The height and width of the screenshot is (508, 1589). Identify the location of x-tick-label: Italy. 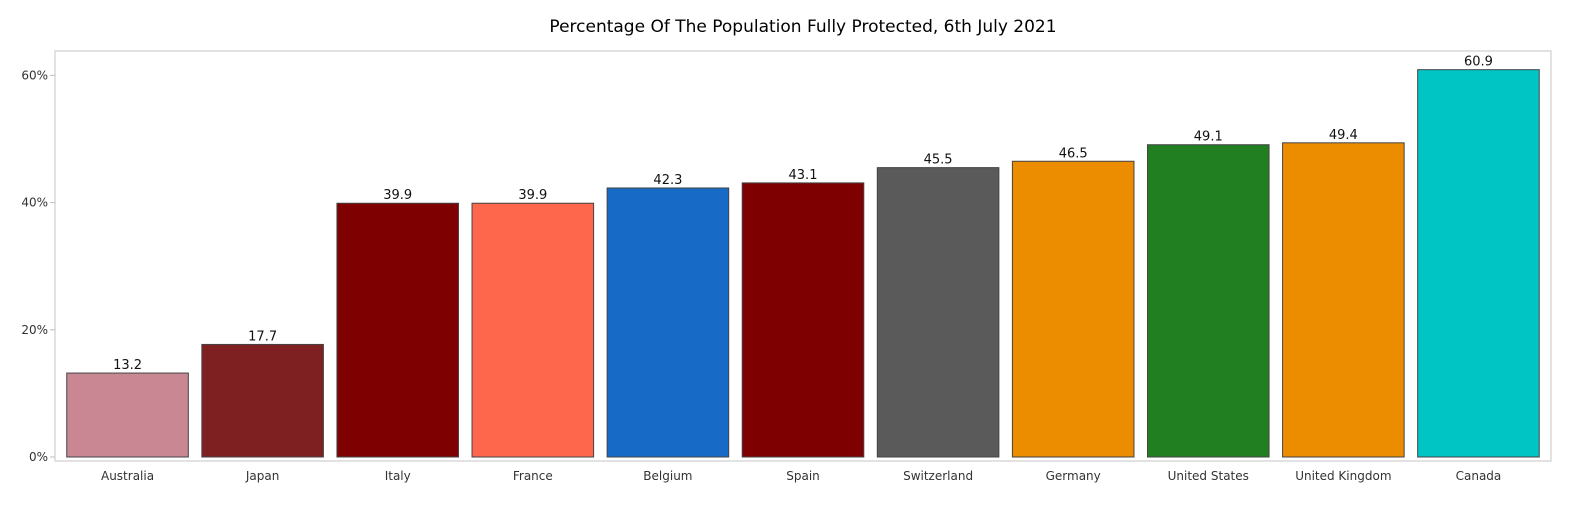
(398, 476).